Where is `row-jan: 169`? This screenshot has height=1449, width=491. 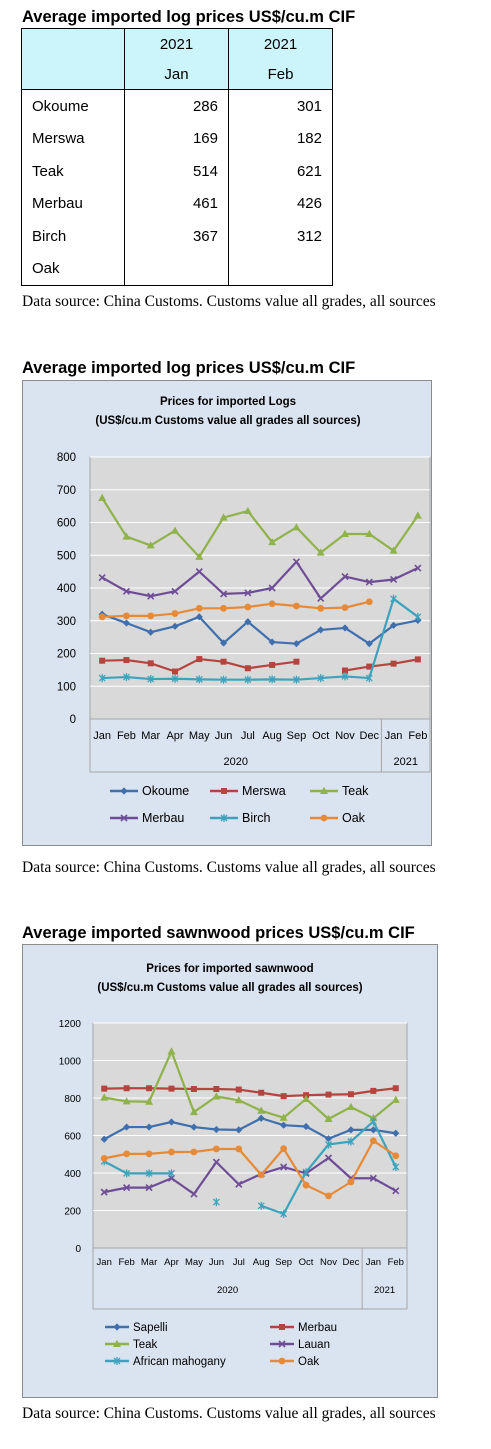 row-jan: 169 is located at coordinates (176, 138).